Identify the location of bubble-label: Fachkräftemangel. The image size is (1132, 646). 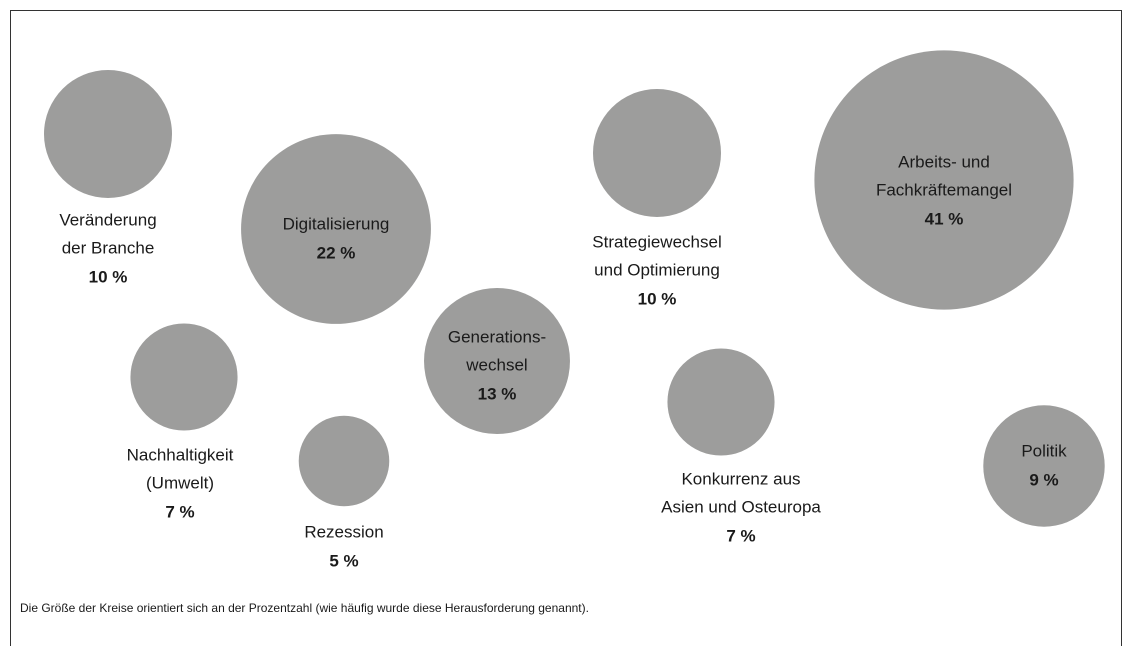
(944, 189).